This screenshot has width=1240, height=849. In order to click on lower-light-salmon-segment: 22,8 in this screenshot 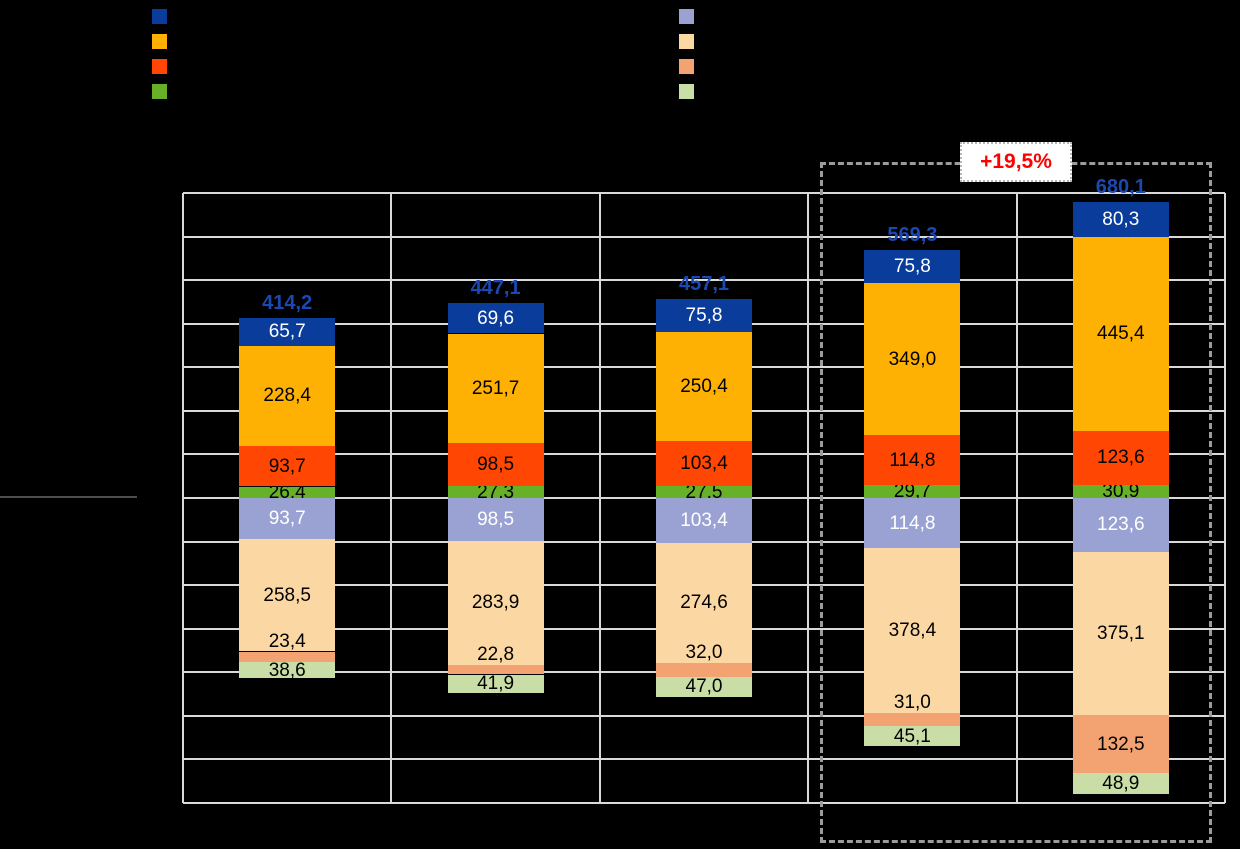, I will do `click(495, 660)`.